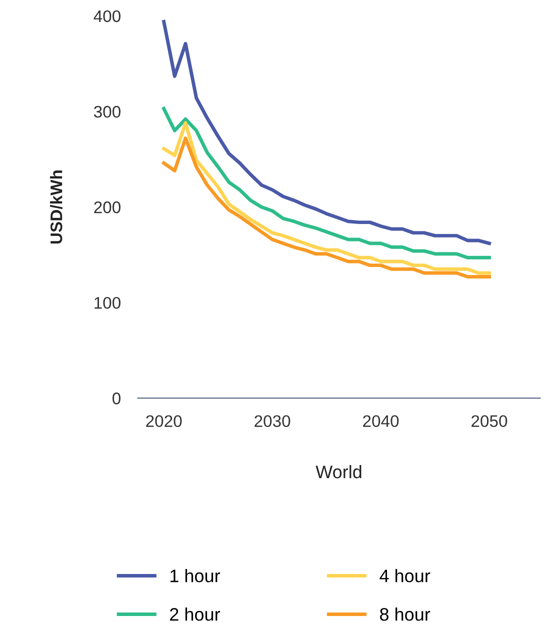 The width and height of the screenshot is (549, 637). Describe the element at coordinates (381, 421) in the screenshot. I see `x-tick-label: 2040` at that location.